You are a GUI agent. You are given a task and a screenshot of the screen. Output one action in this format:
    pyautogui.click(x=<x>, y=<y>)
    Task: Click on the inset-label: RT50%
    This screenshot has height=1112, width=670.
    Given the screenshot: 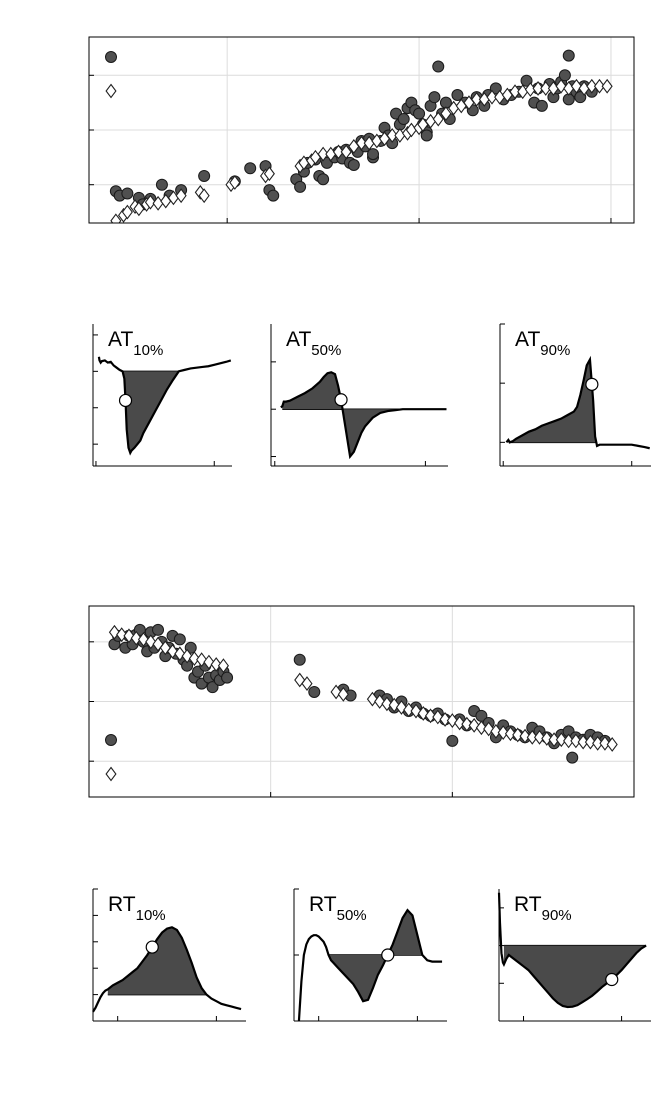 What is the action you would take?
    pyautogui.click(x=338, y=908)
    